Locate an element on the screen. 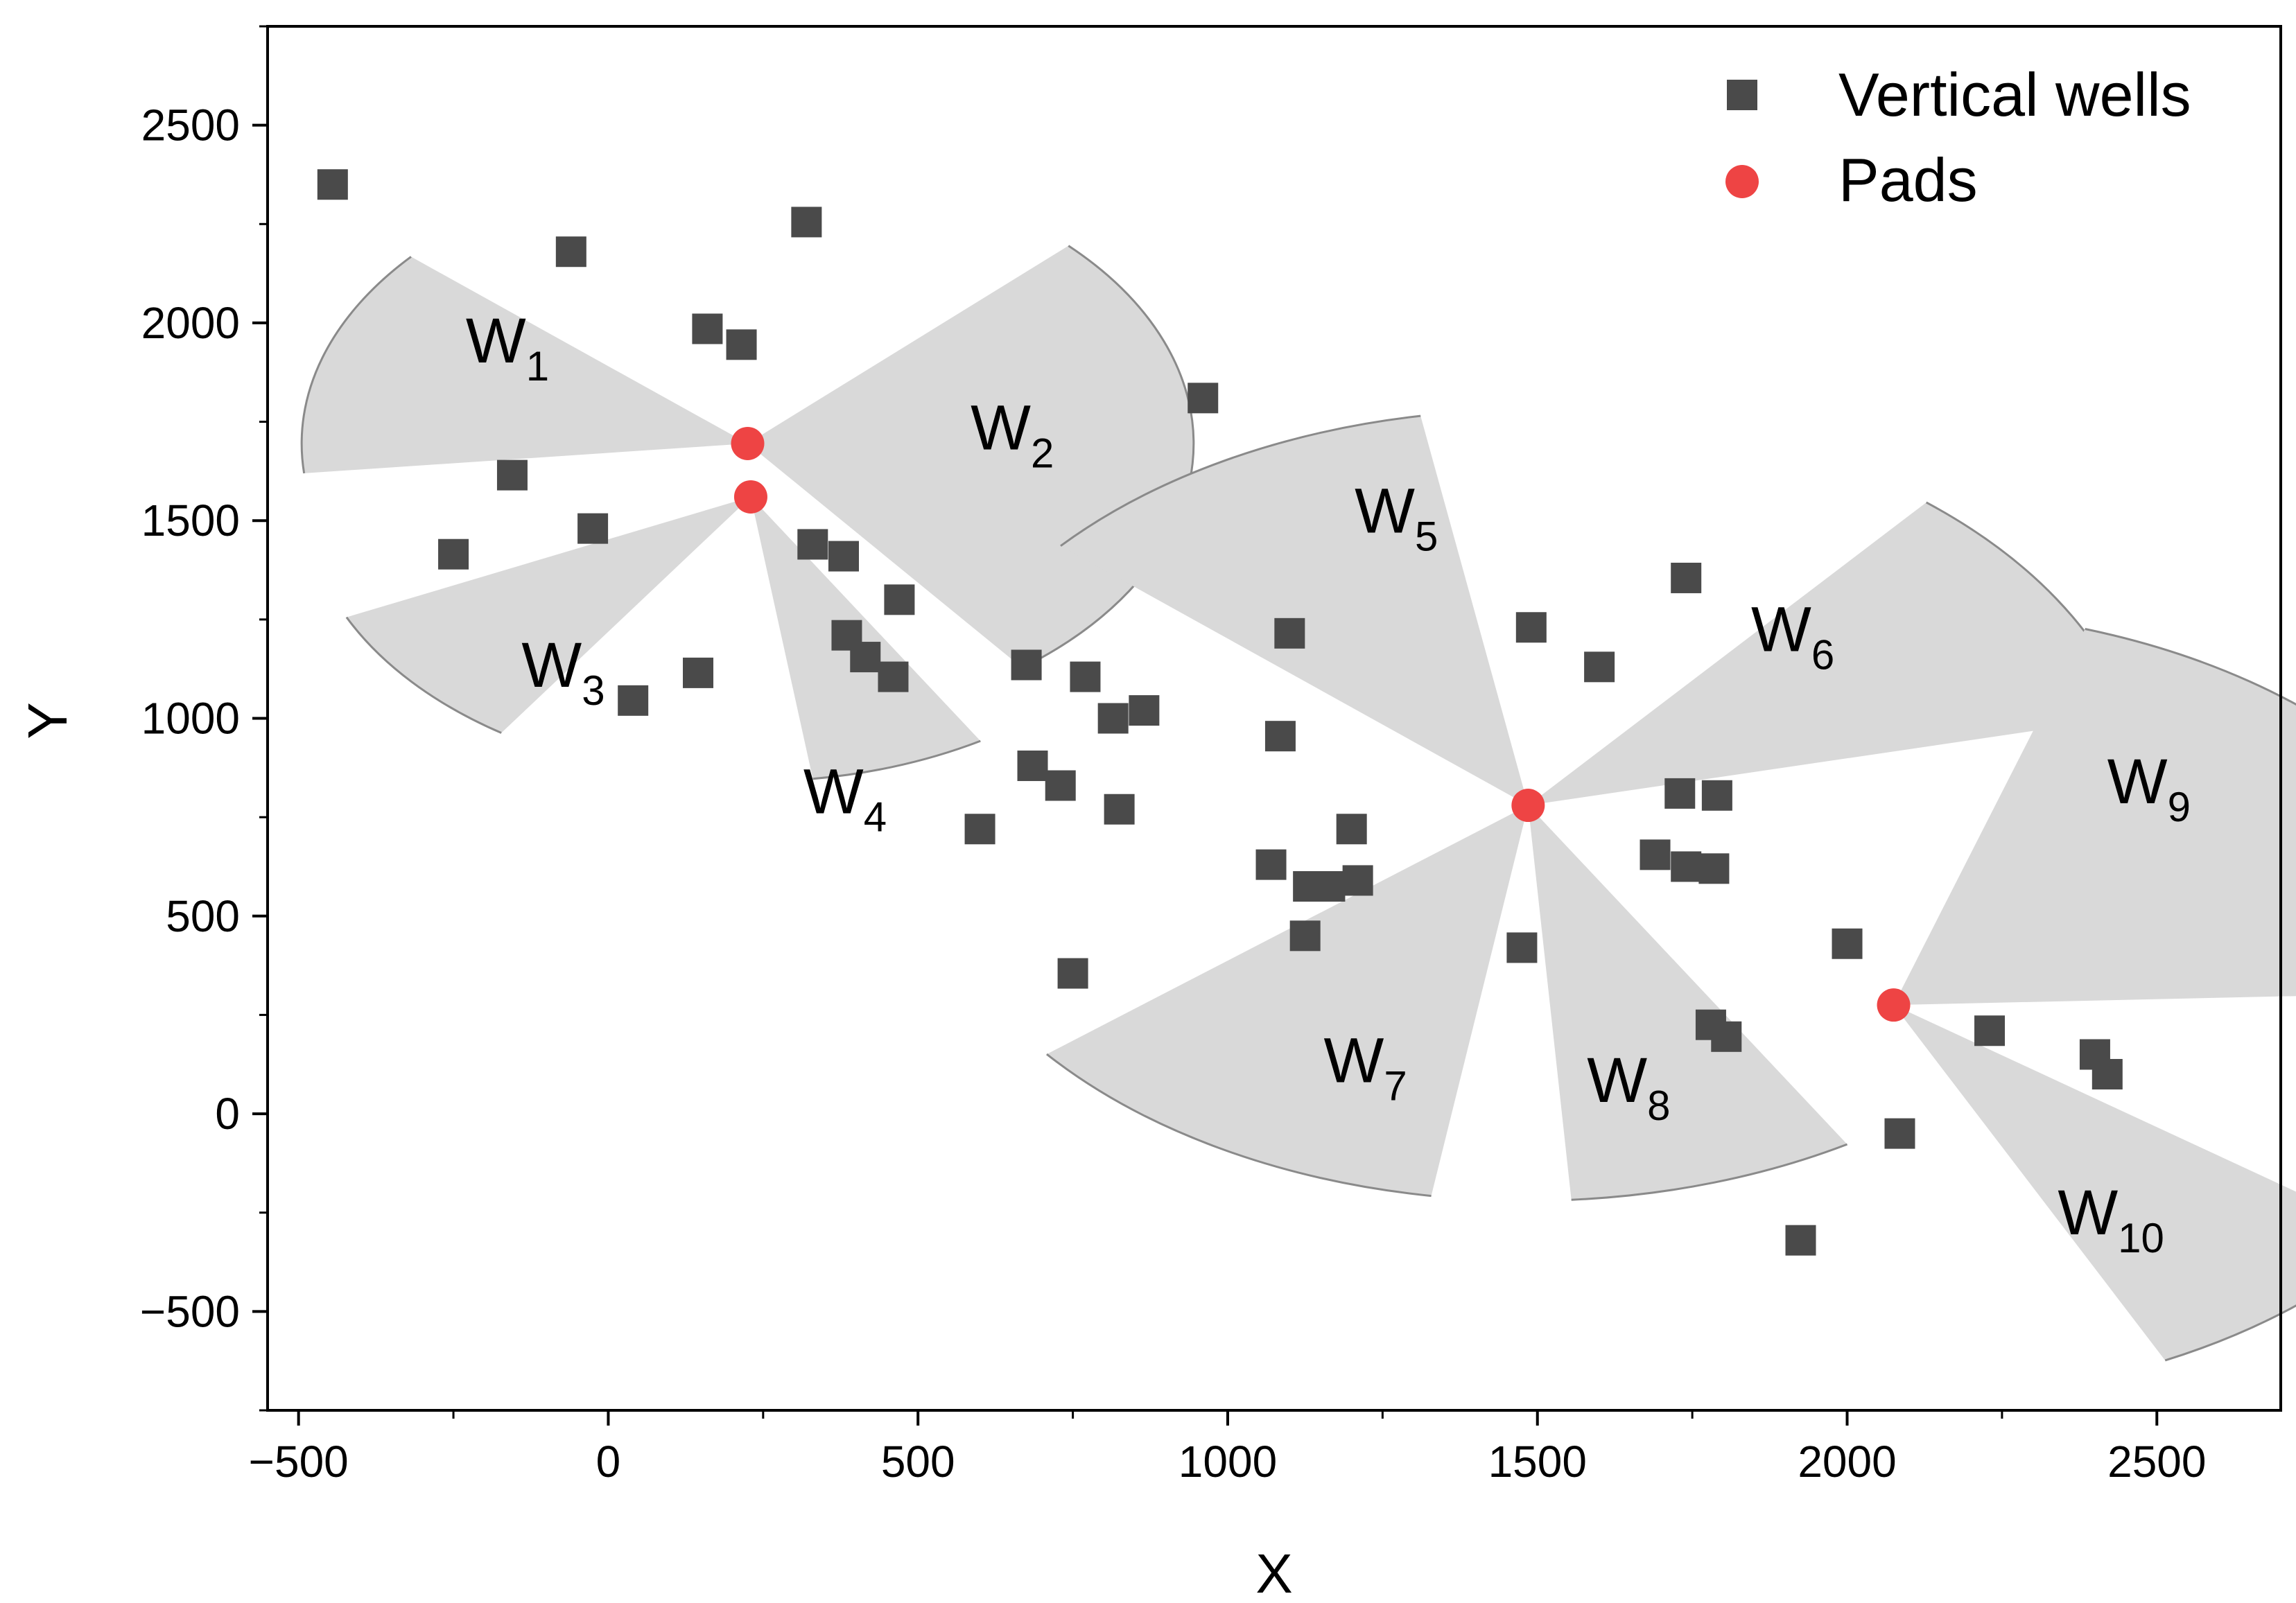 The image size is (2296, 1603). y-tick-label: 500 is located at coordinates (203, 916).